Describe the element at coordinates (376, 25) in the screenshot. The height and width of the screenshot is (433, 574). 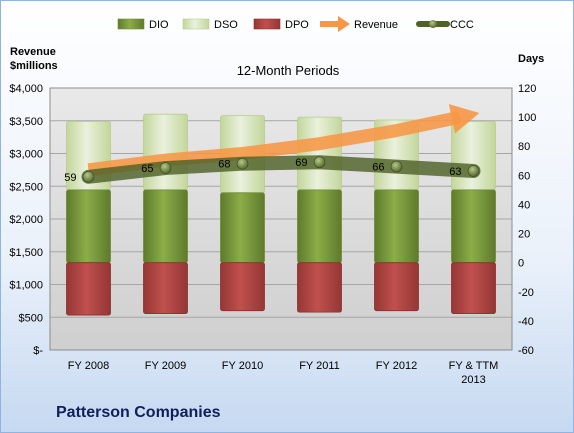
I see `legend-label: Revenue` at that location.